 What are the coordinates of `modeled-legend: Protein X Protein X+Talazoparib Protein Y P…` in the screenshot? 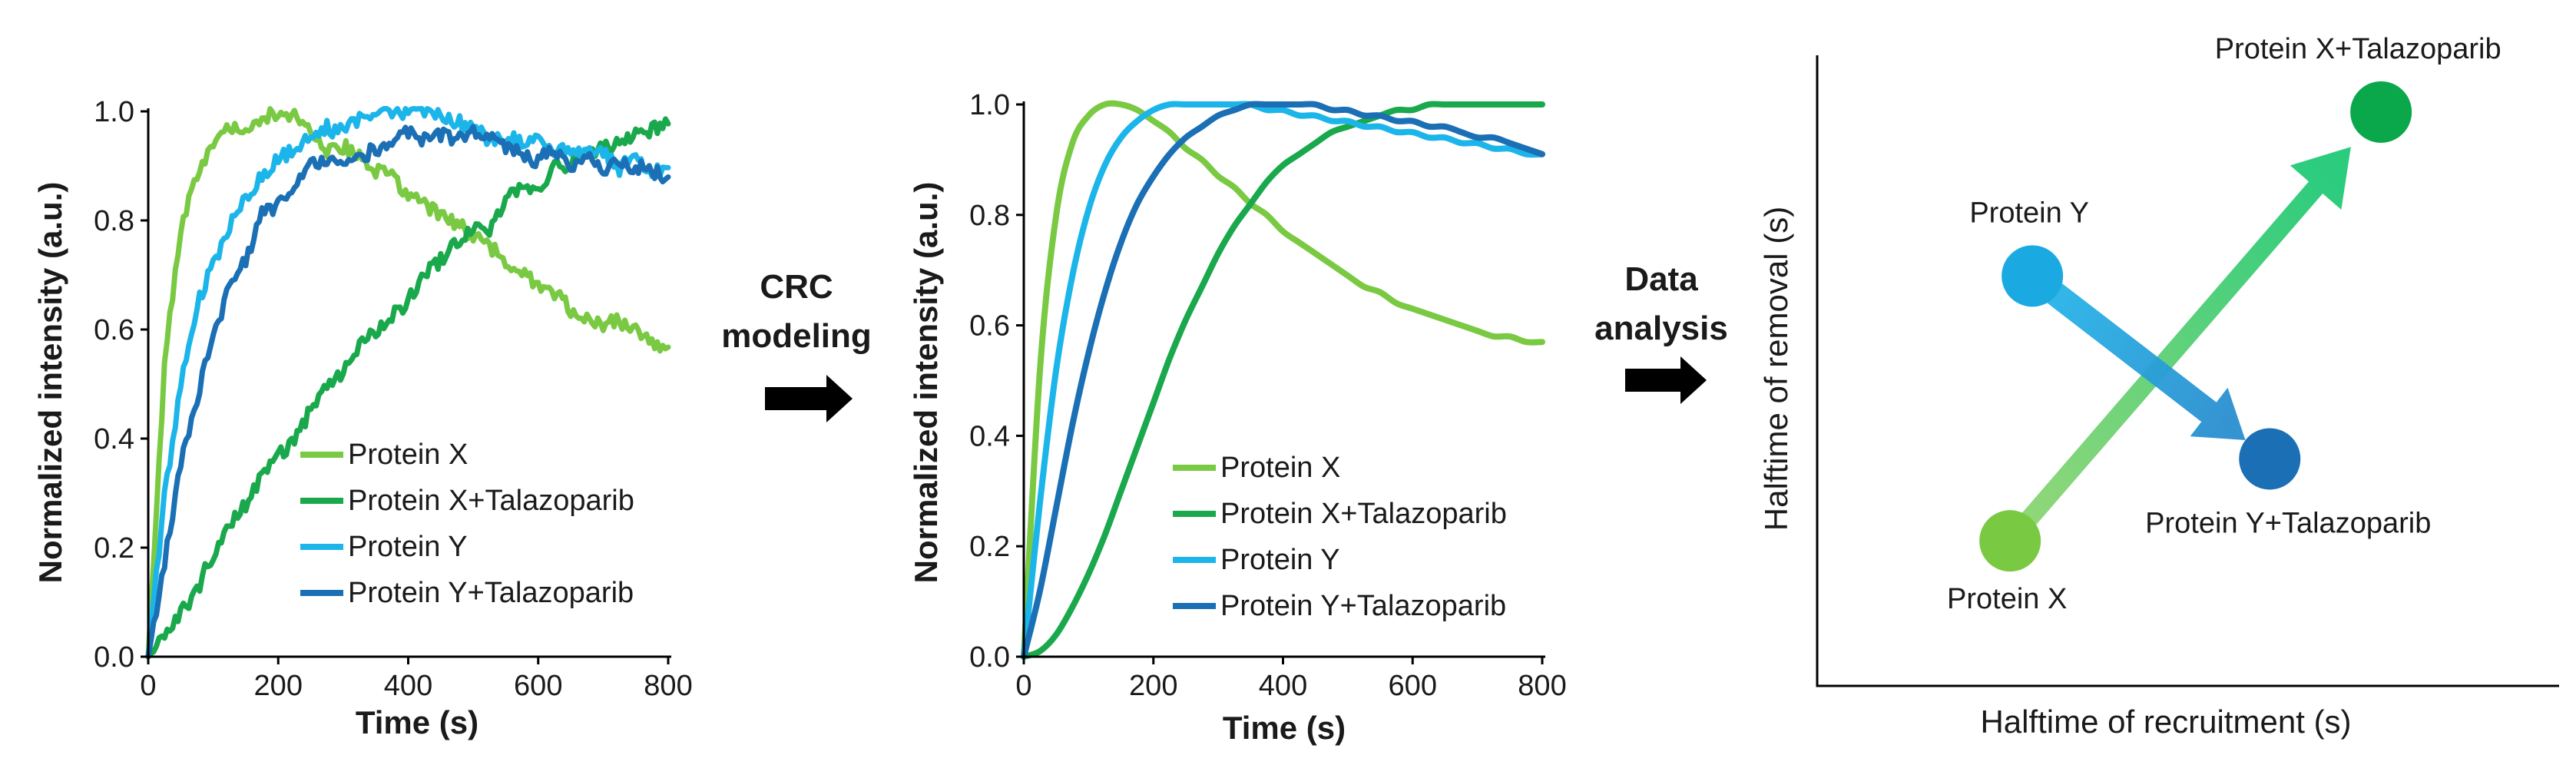 It's located at (1340, 537).